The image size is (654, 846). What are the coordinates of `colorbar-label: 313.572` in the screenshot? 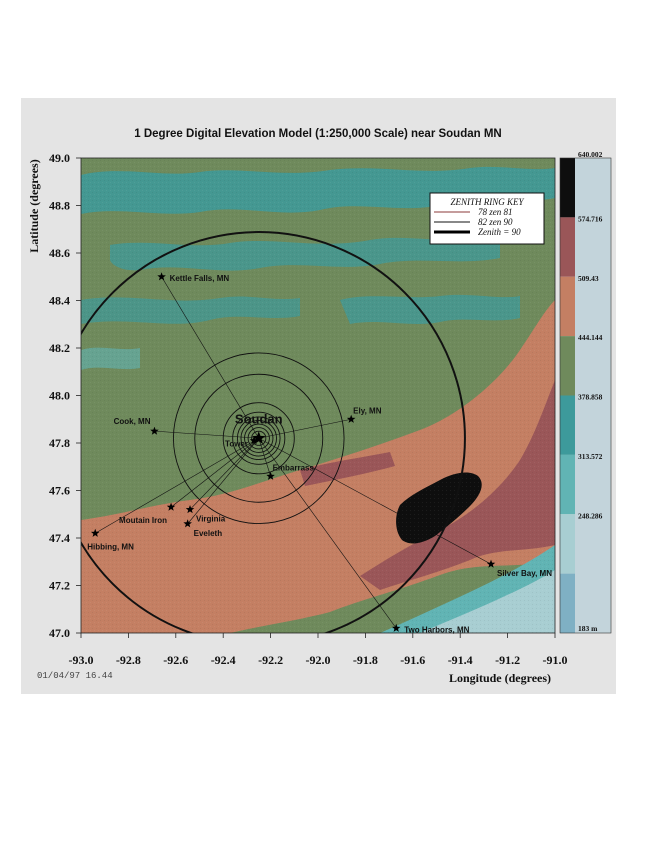 It's located at (590, 456).